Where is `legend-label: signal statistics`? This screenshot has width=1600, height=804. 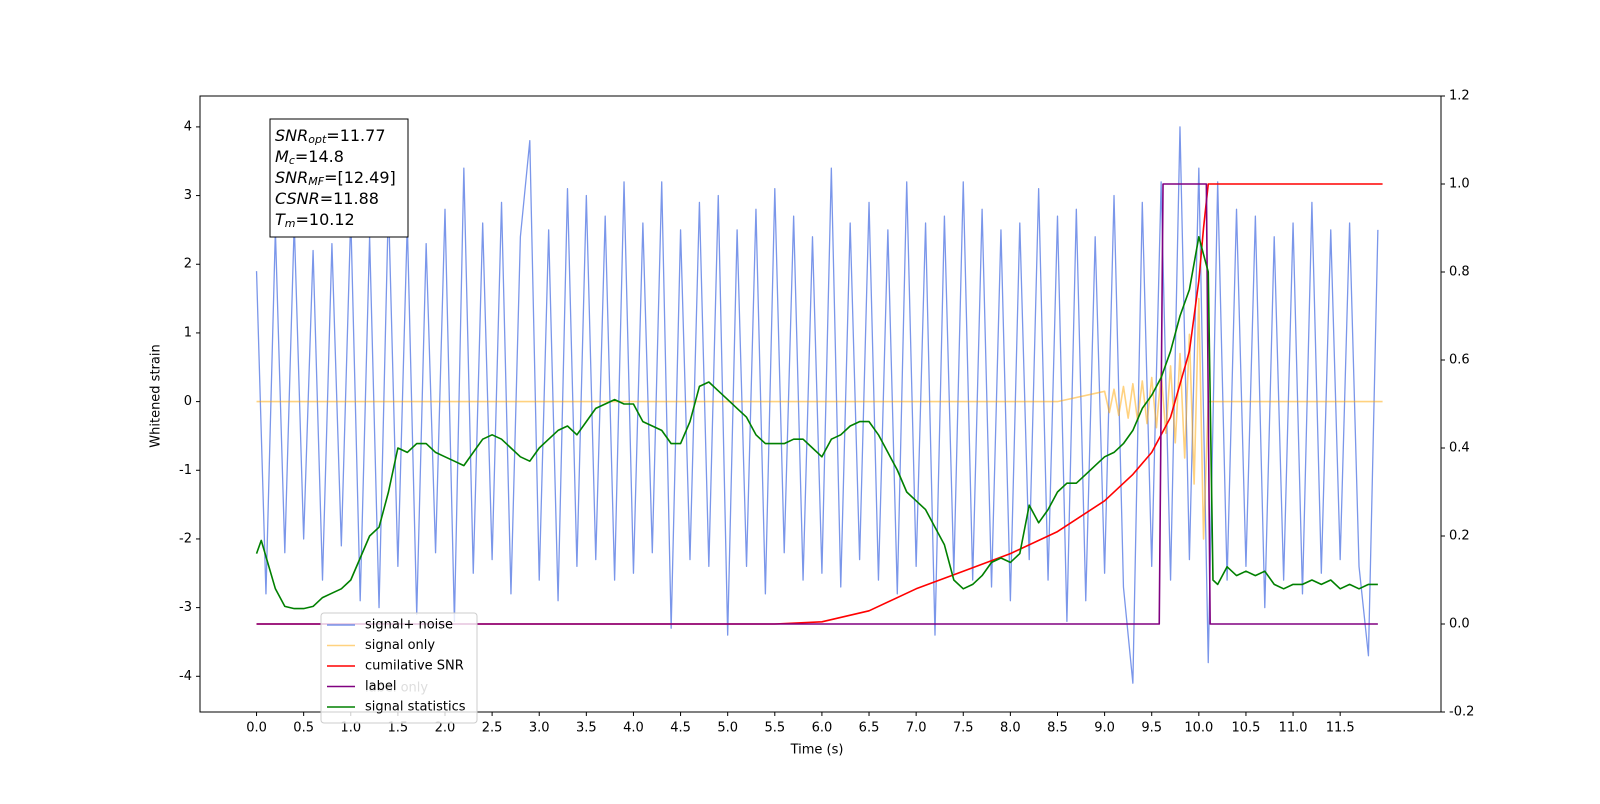
legend-label: signal statistics is located at coordinates (415, 707).